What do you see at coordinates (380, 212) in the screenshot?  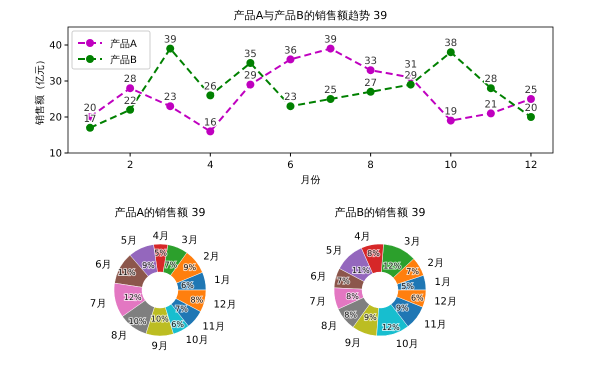 I see `chart-title: 产品B的销售额 39` at bounding box center [380, 212].